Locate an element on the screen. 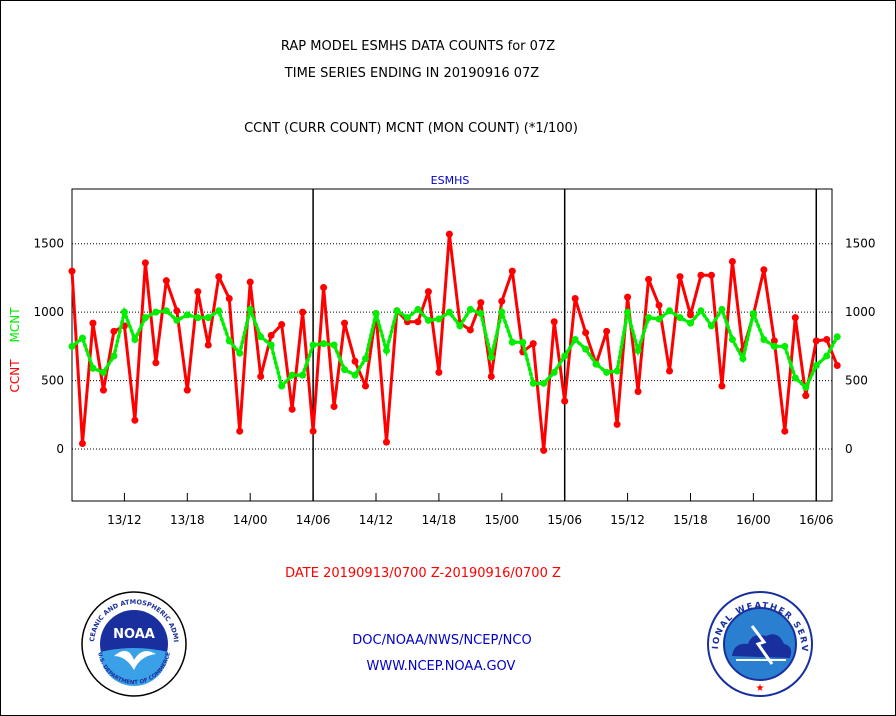  y-tick-label-left: 500 is located at coordinates (52, 381).